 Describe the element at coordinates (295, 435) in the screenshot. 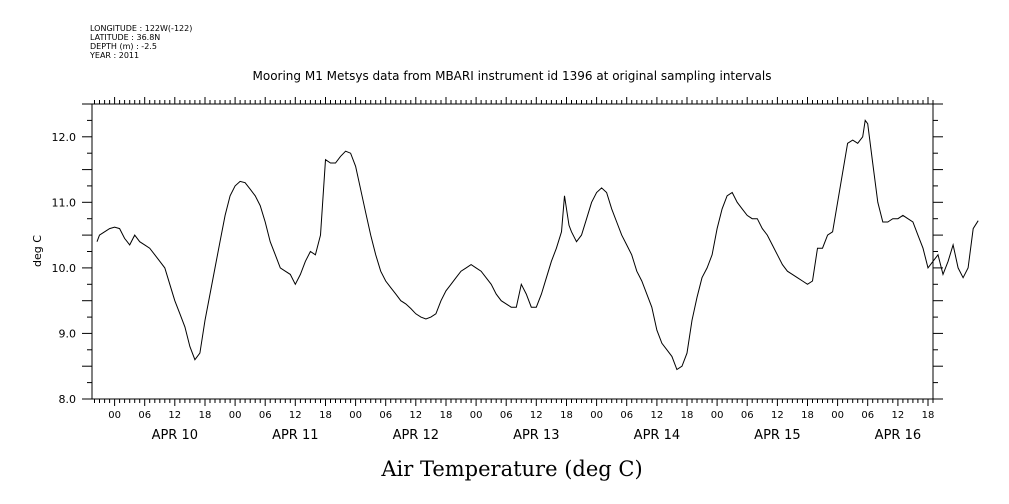

I see `x-tick-label-day: APR 11` at that location.